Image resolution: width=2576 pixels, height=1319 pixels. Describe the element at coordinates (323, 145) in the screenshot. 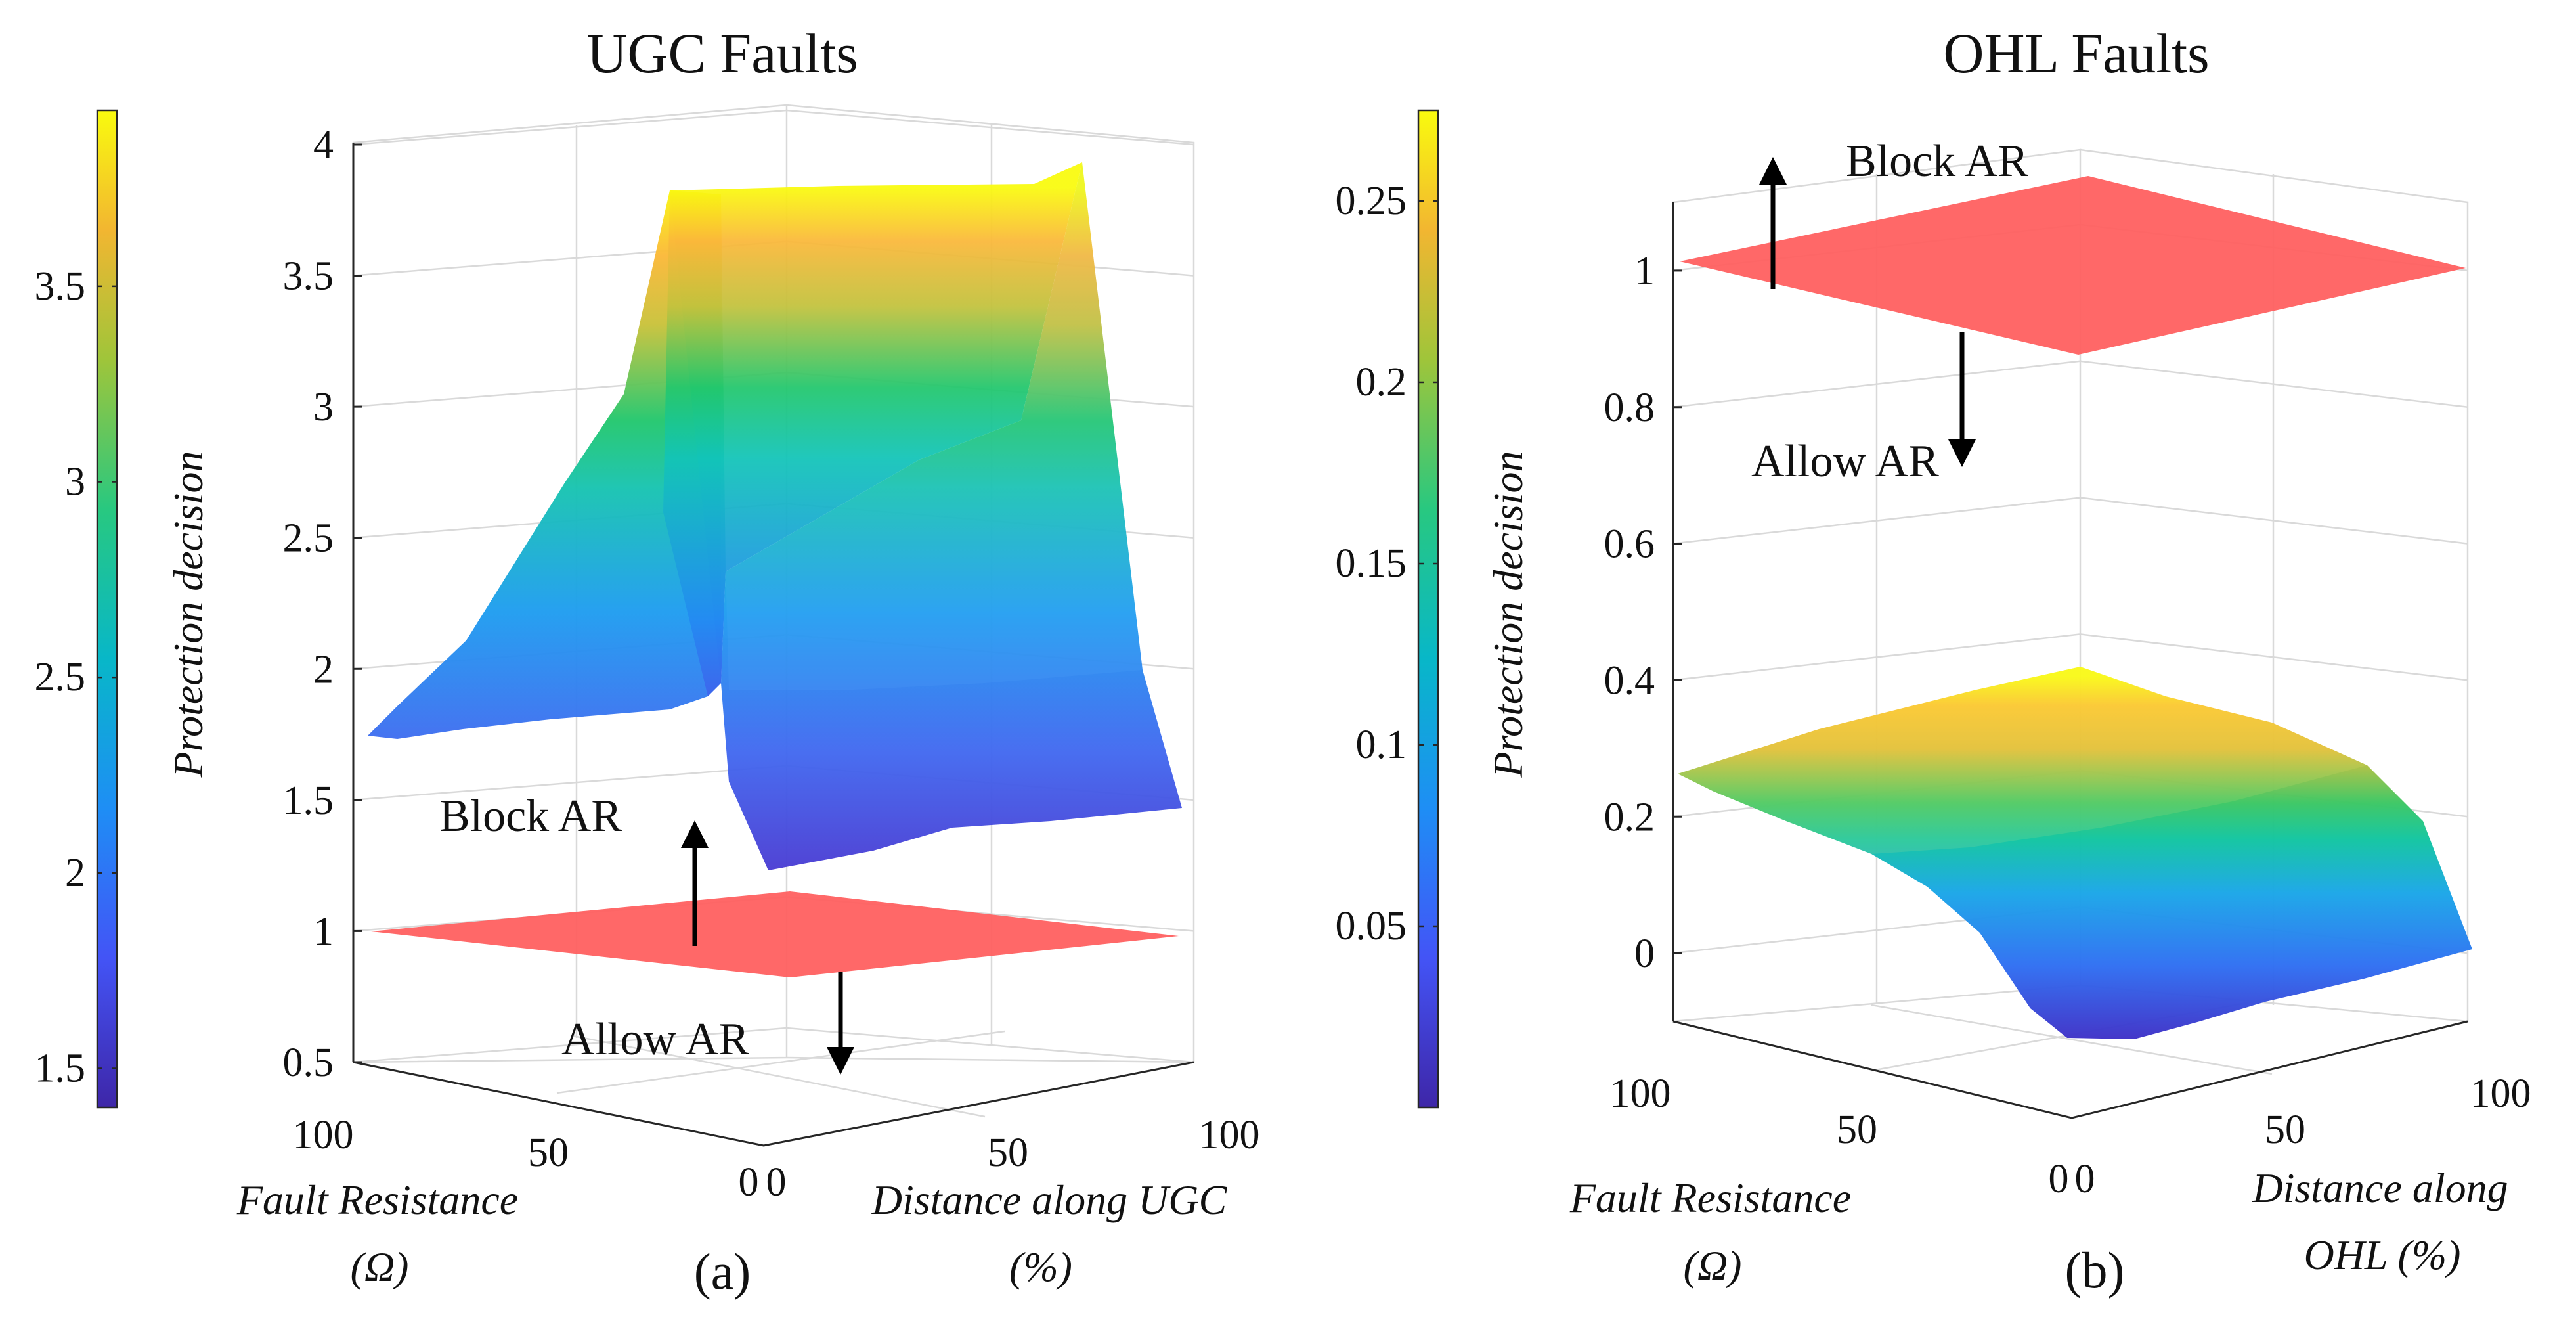

I see `z-tick-label: 4` at that location.